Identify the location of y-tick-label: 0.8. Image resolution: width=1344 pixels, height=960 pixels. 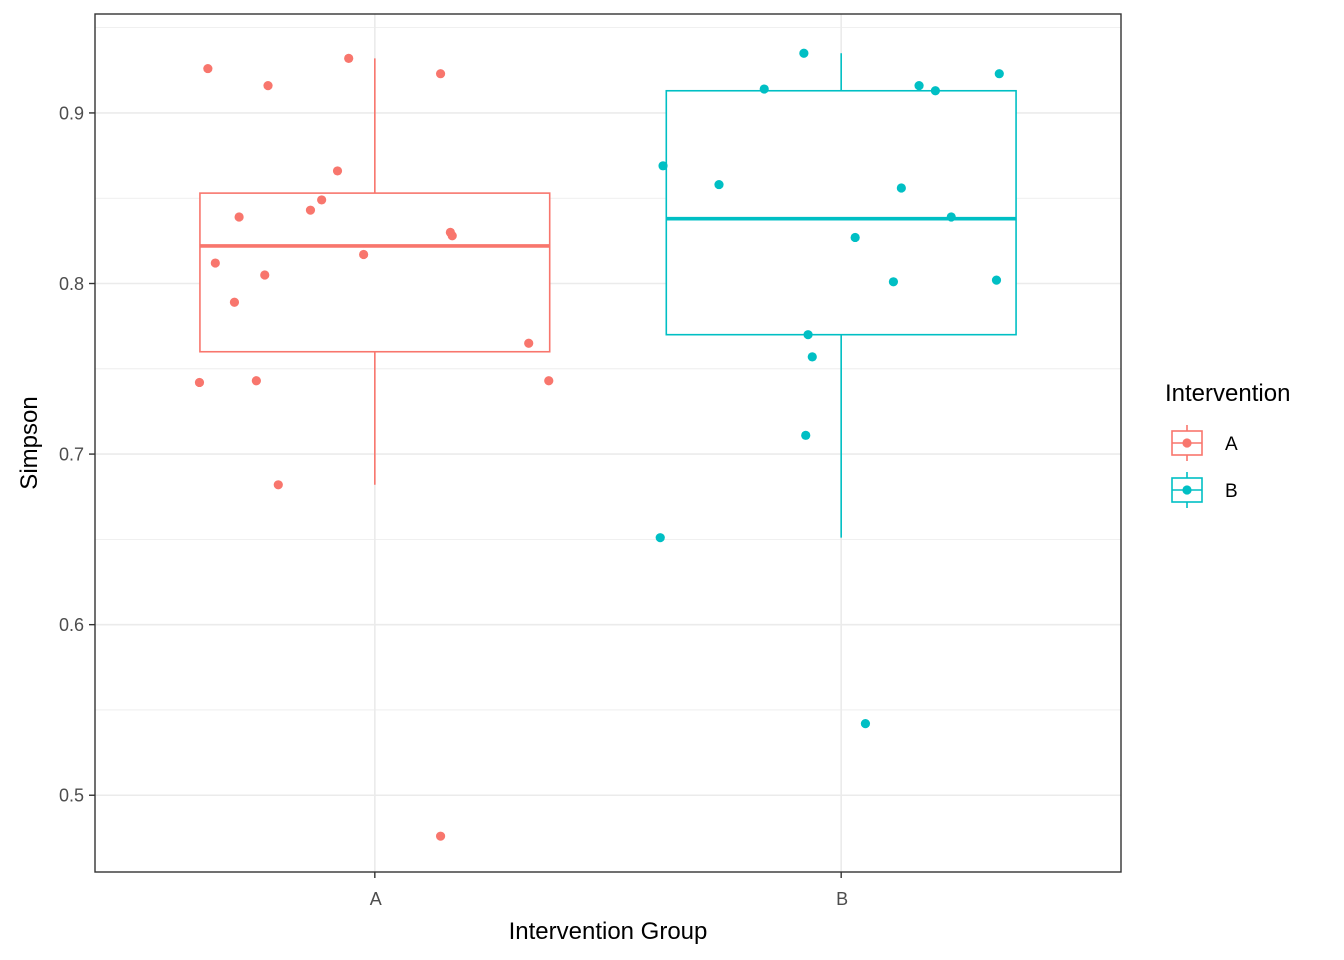
(71, 284).